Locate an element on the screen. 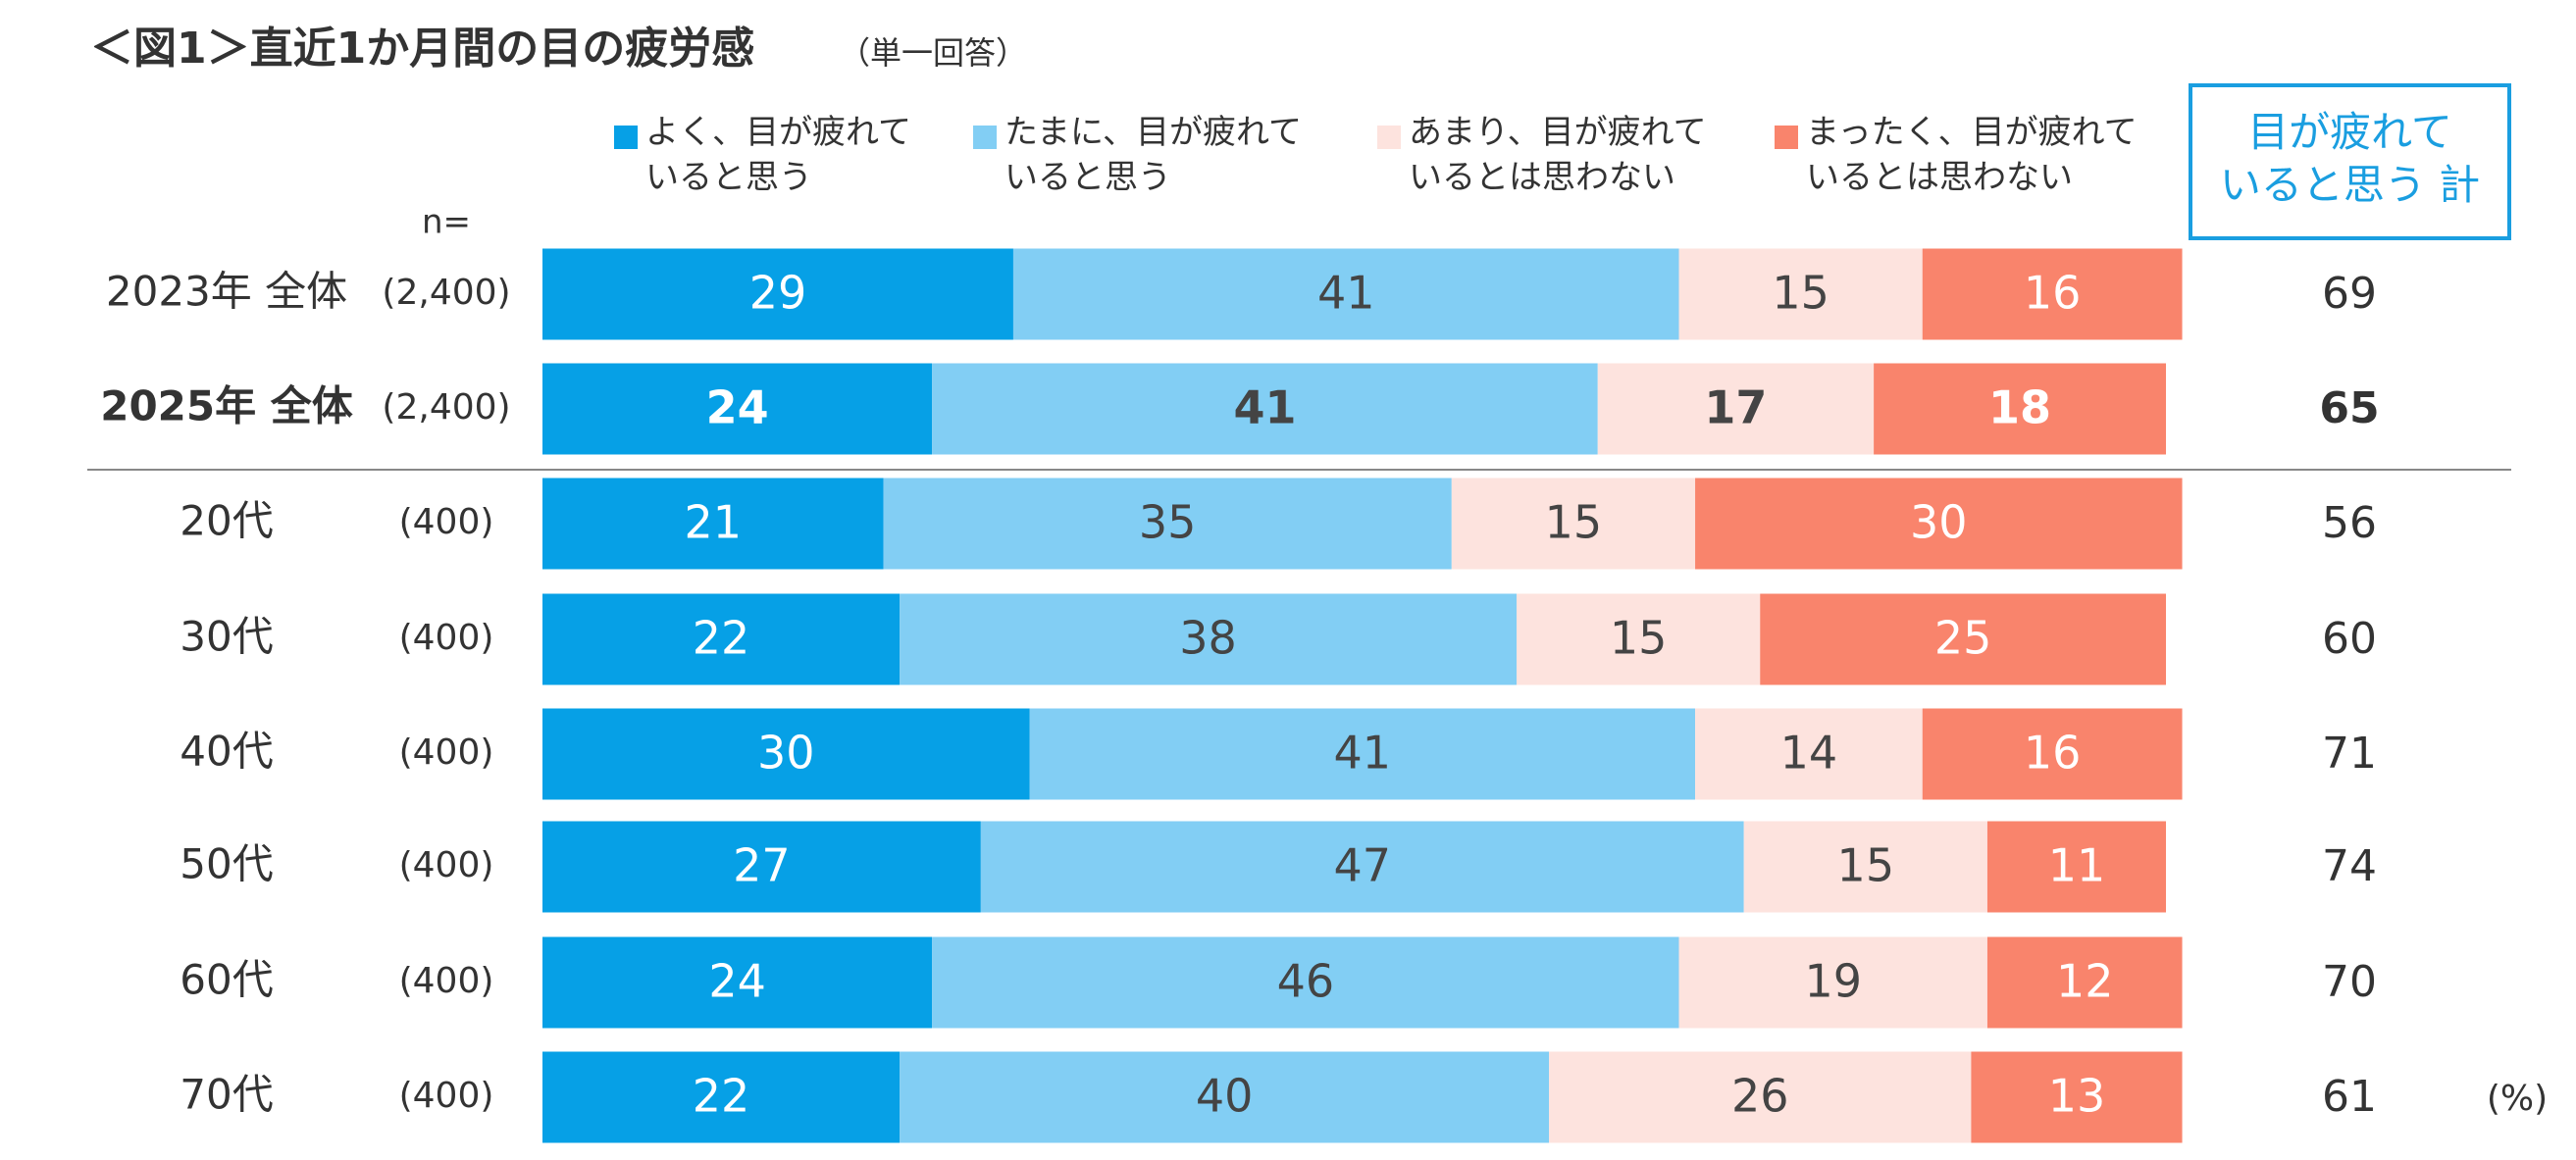 The height and width of the screenshot is (1160, 2576). category-label: 50代 is located at coordinates (226, 864).